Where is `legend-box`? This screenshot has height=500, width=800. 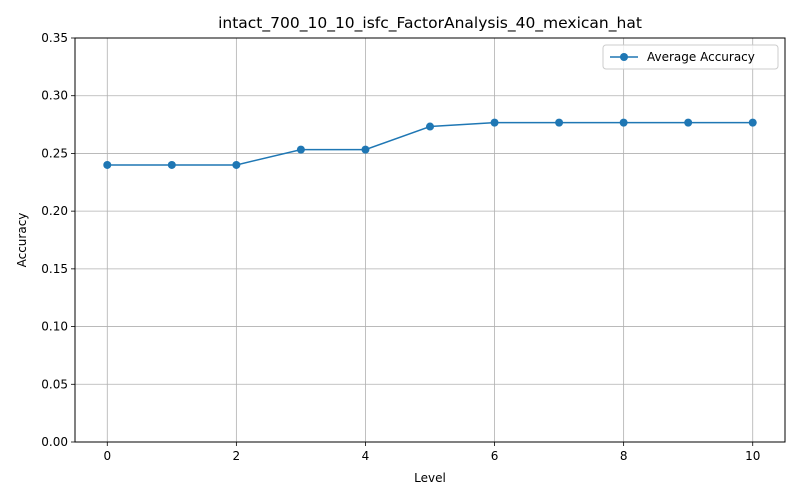 legend-box is located at coordinates (690, 57).